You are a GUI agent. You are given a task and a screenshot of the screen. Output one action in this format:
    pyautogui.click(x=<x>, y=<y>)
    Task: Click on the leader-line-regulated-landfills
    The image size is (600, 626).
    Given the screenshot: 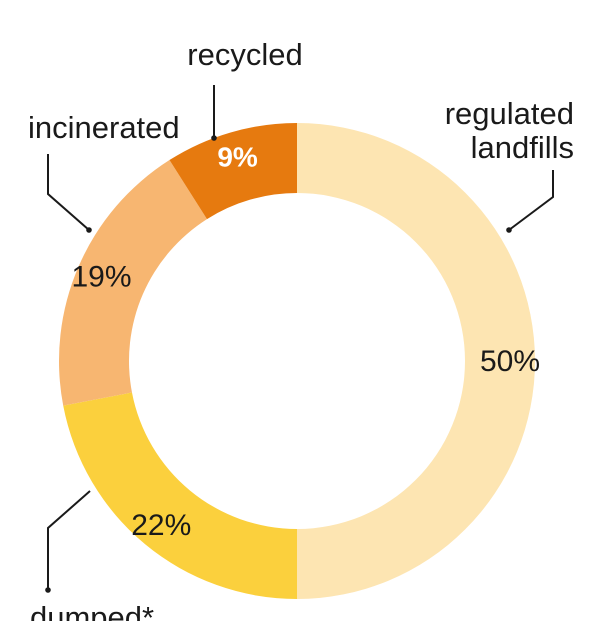 What is the action you would take?
    pyautogui.click(x=531, y=200)
    